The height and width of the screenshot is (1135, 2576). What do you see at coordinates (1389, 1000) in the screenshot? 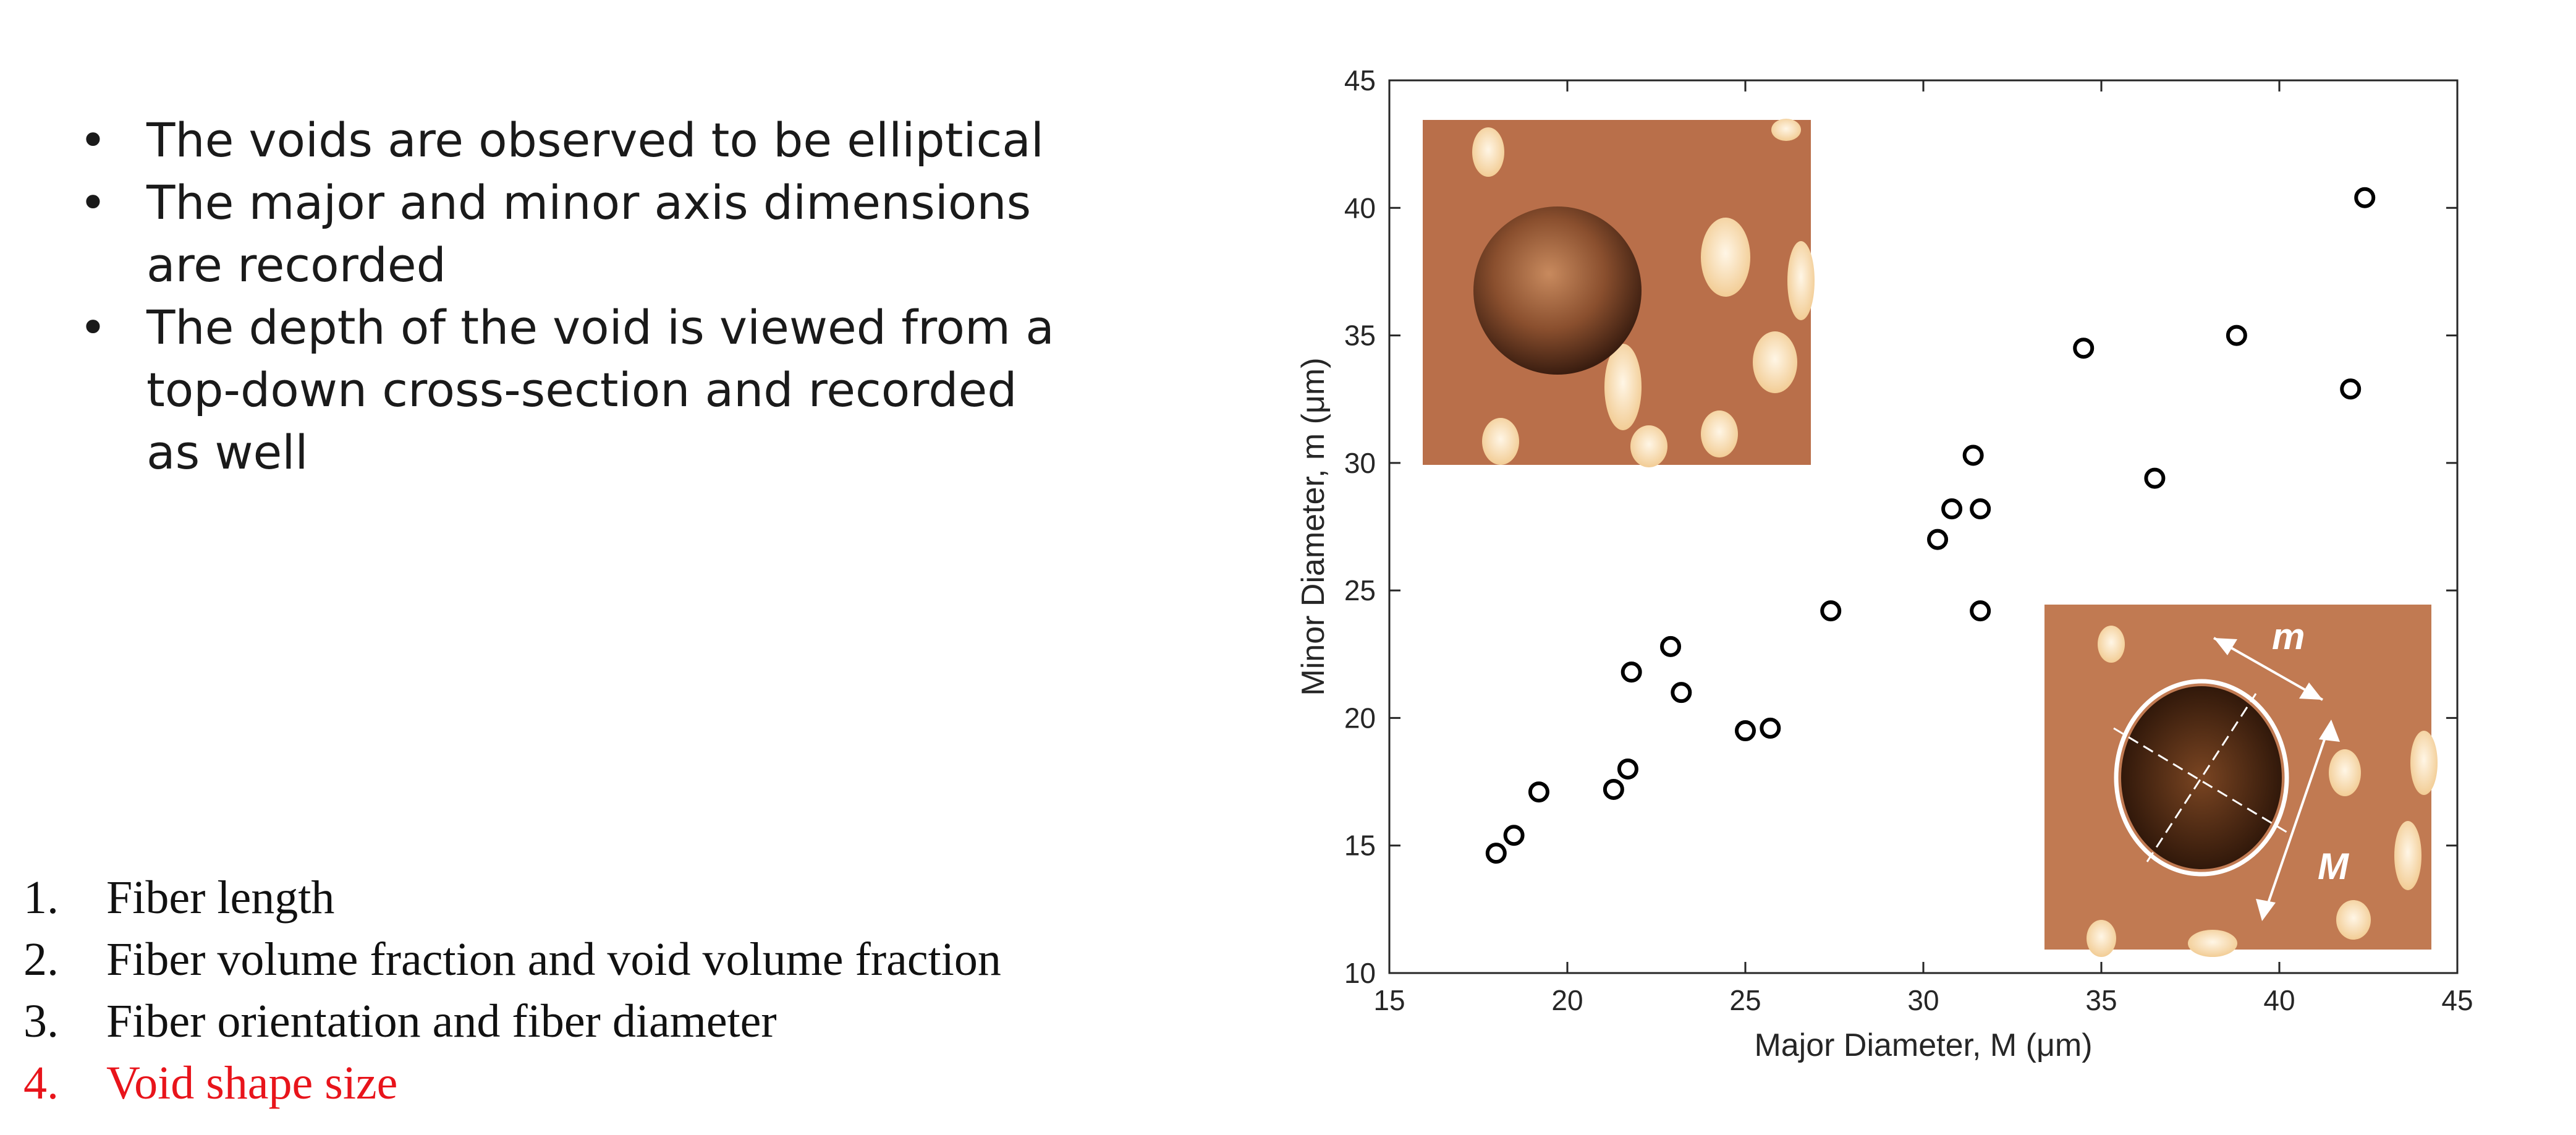
I see `x-tick-label: 15` at bounding box center [1389, 1000].